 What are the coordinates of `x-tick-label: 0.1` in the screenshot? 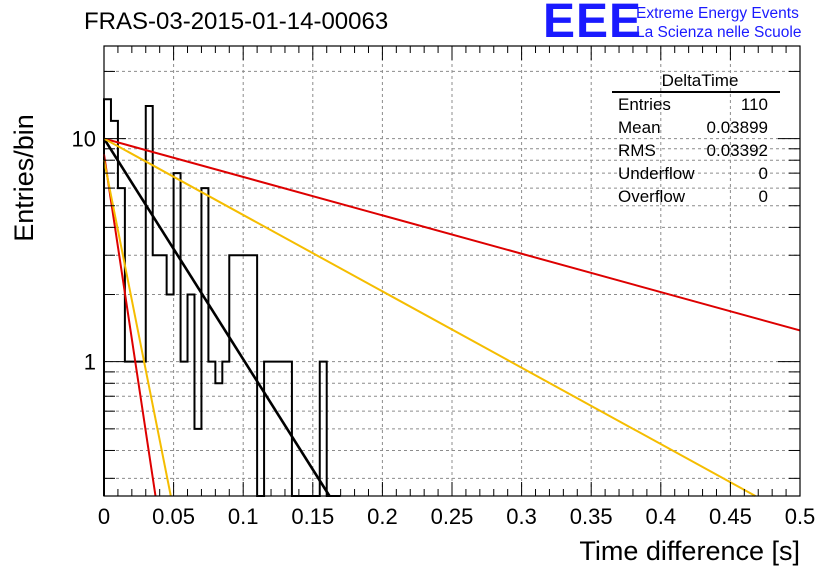 It's located at (243, 516).